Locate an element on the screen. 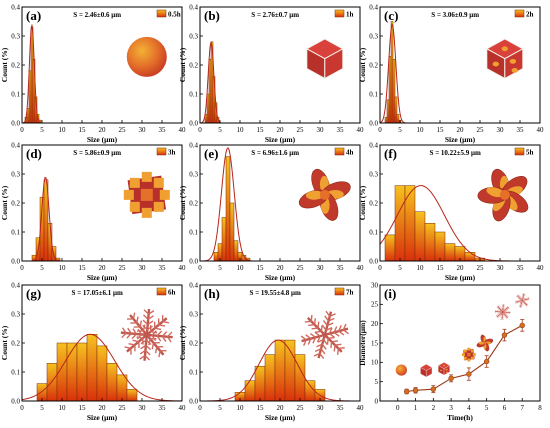 The width and height of the screenshot is (550, 428). legend-label: 5h is located at coordinates (530, 153).